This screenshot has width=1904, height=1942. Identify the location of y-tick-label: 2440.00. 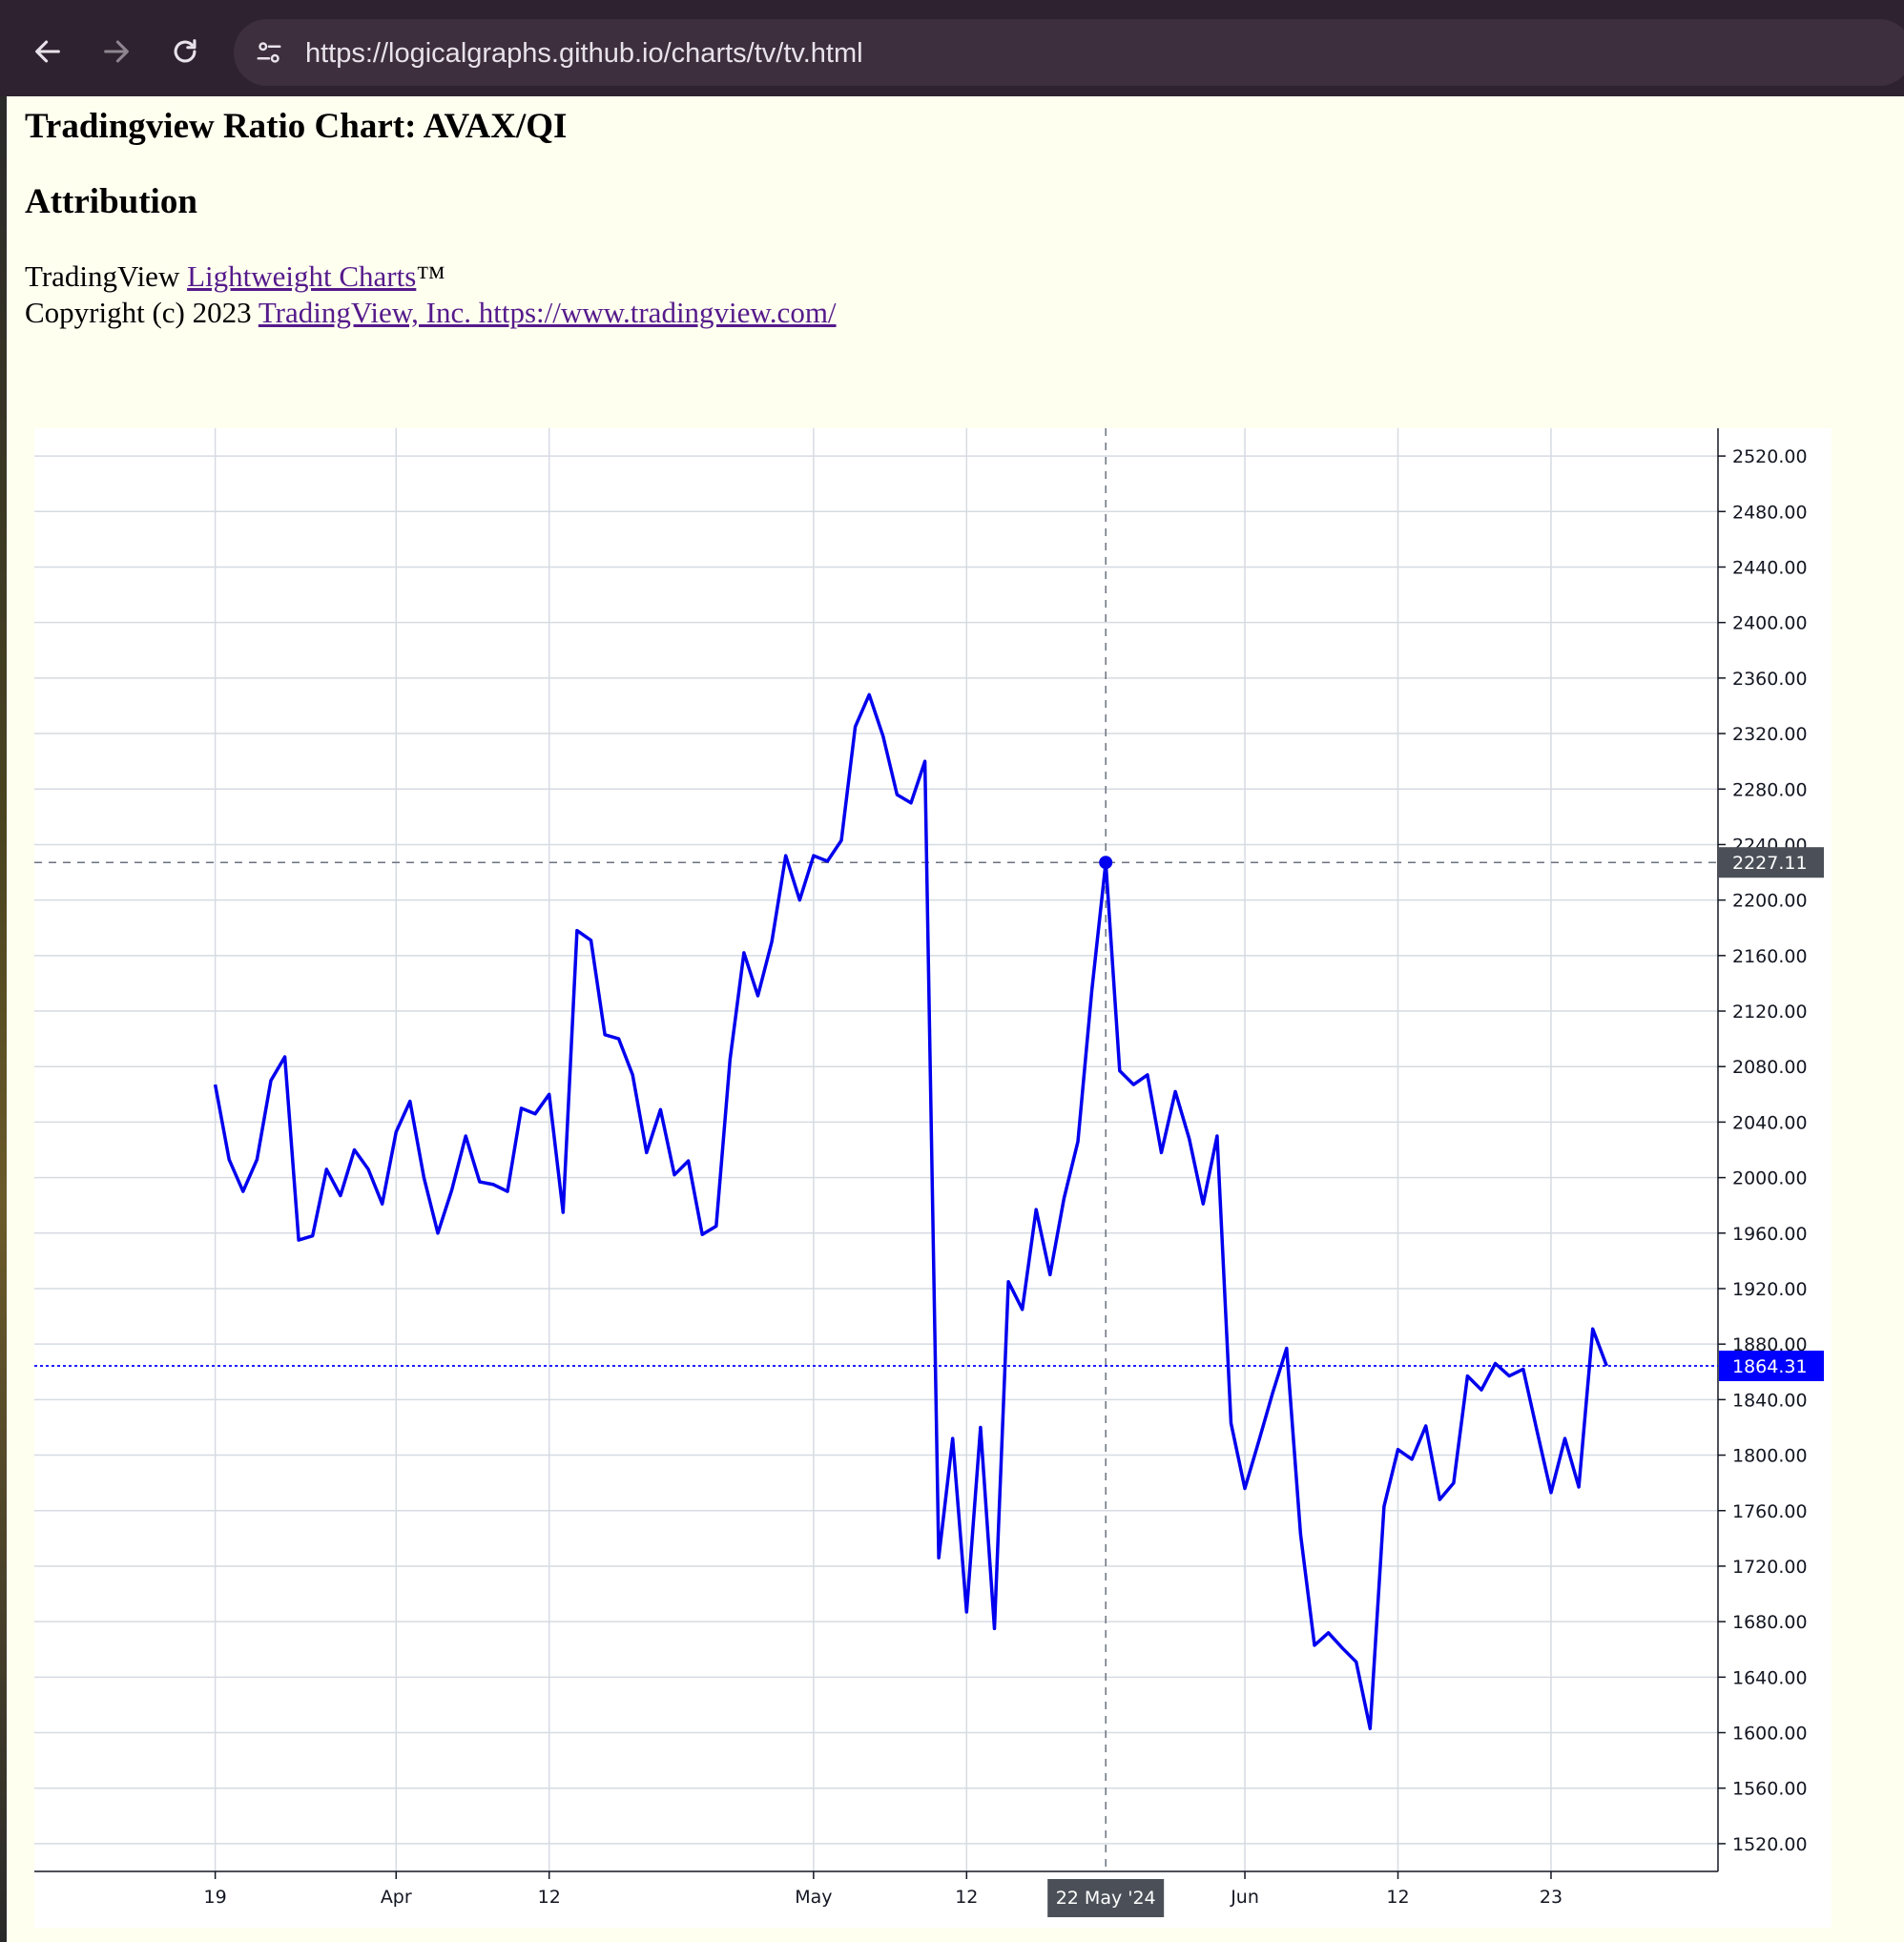
(1770, 567).